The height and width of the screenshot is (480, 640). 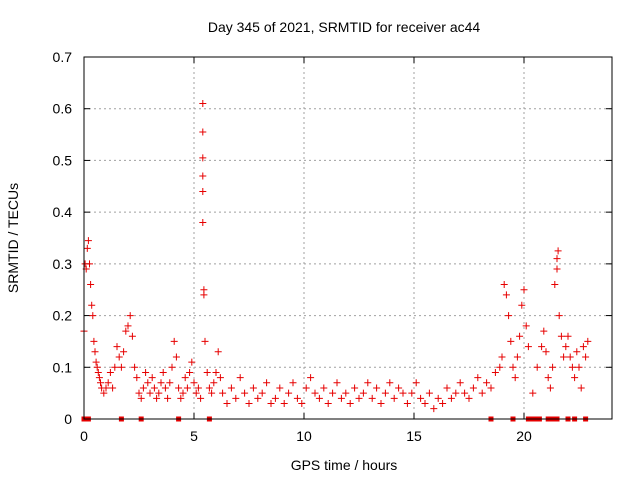 I want to click on y-tick-label: 0, so click(x=68, y=419).